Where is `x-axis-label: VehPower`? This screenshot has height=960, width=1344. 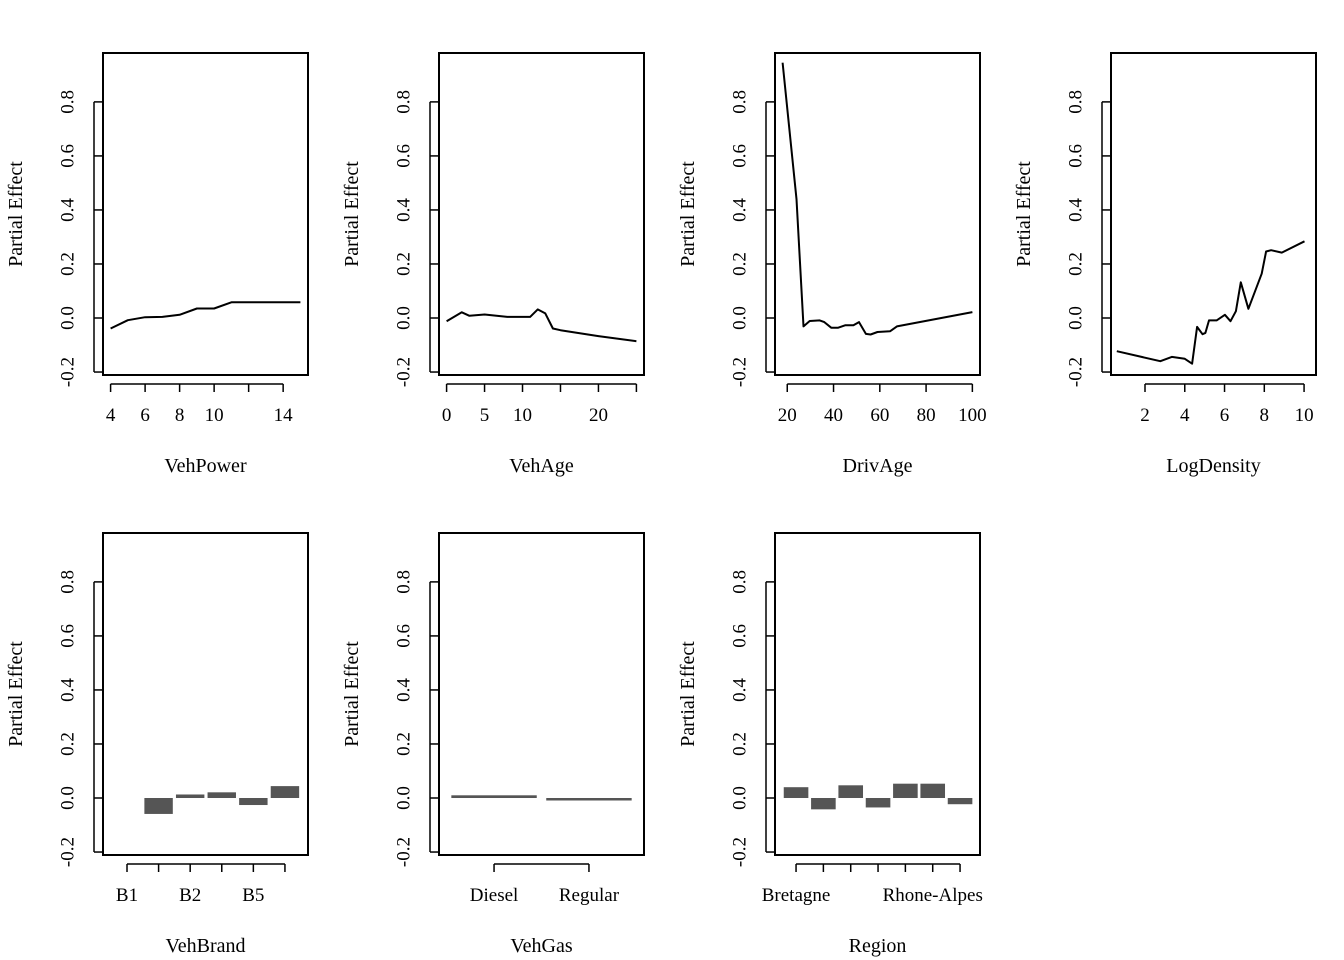 x-axis-label: VehPower is located at coordinates (205, 466).